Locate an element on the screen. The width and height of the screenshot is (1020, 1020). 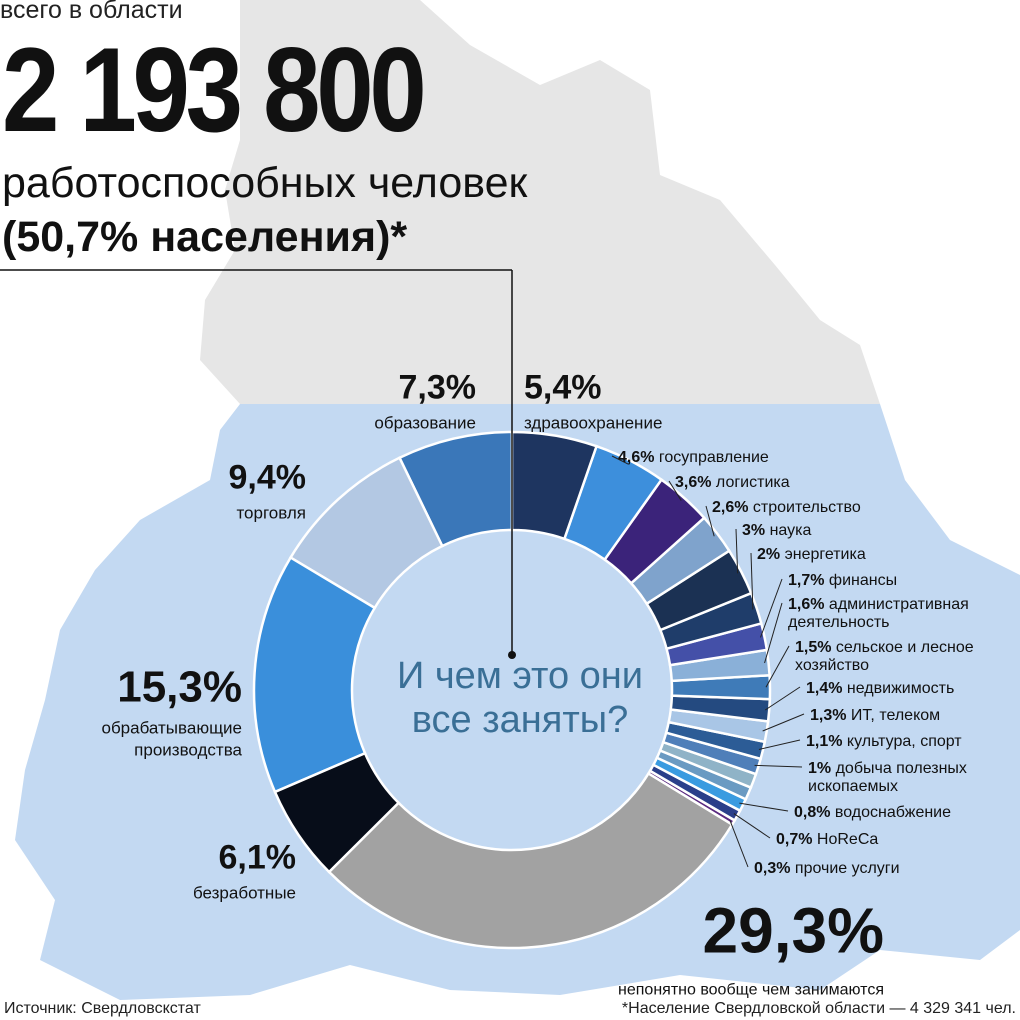
category-label: обрабатывающие is located at coordinates (171, 728).